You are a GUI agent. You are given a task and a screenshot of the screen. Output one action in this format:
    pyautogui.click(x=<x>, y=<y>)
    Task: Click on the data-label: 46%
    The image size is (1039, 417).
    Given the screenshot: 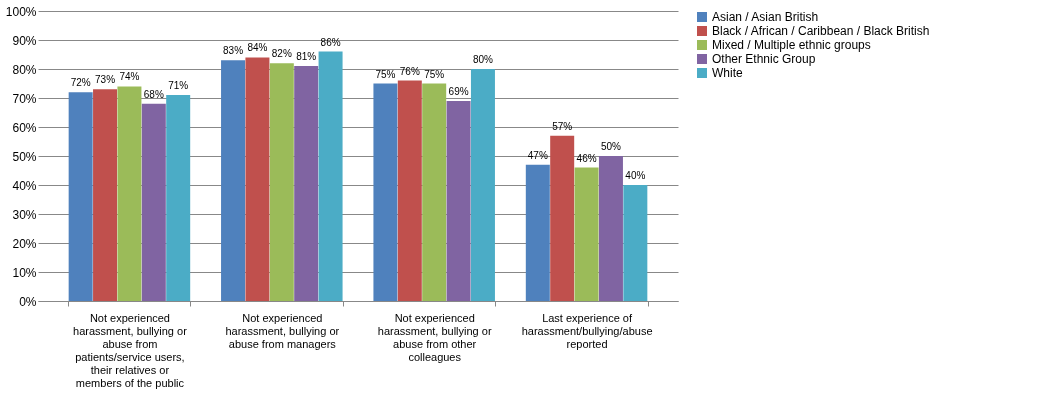 What is the action you would take?
    pyautogui.click(x=586, y=158)
    